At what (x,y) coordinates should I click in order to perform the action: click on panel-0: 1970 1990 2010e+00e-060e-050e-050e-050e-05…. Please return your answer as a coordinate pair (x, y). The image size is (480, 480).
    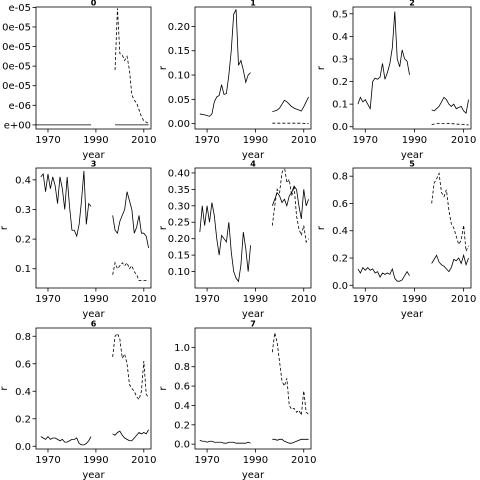
    Looking at the image, I should click on (79, 80).